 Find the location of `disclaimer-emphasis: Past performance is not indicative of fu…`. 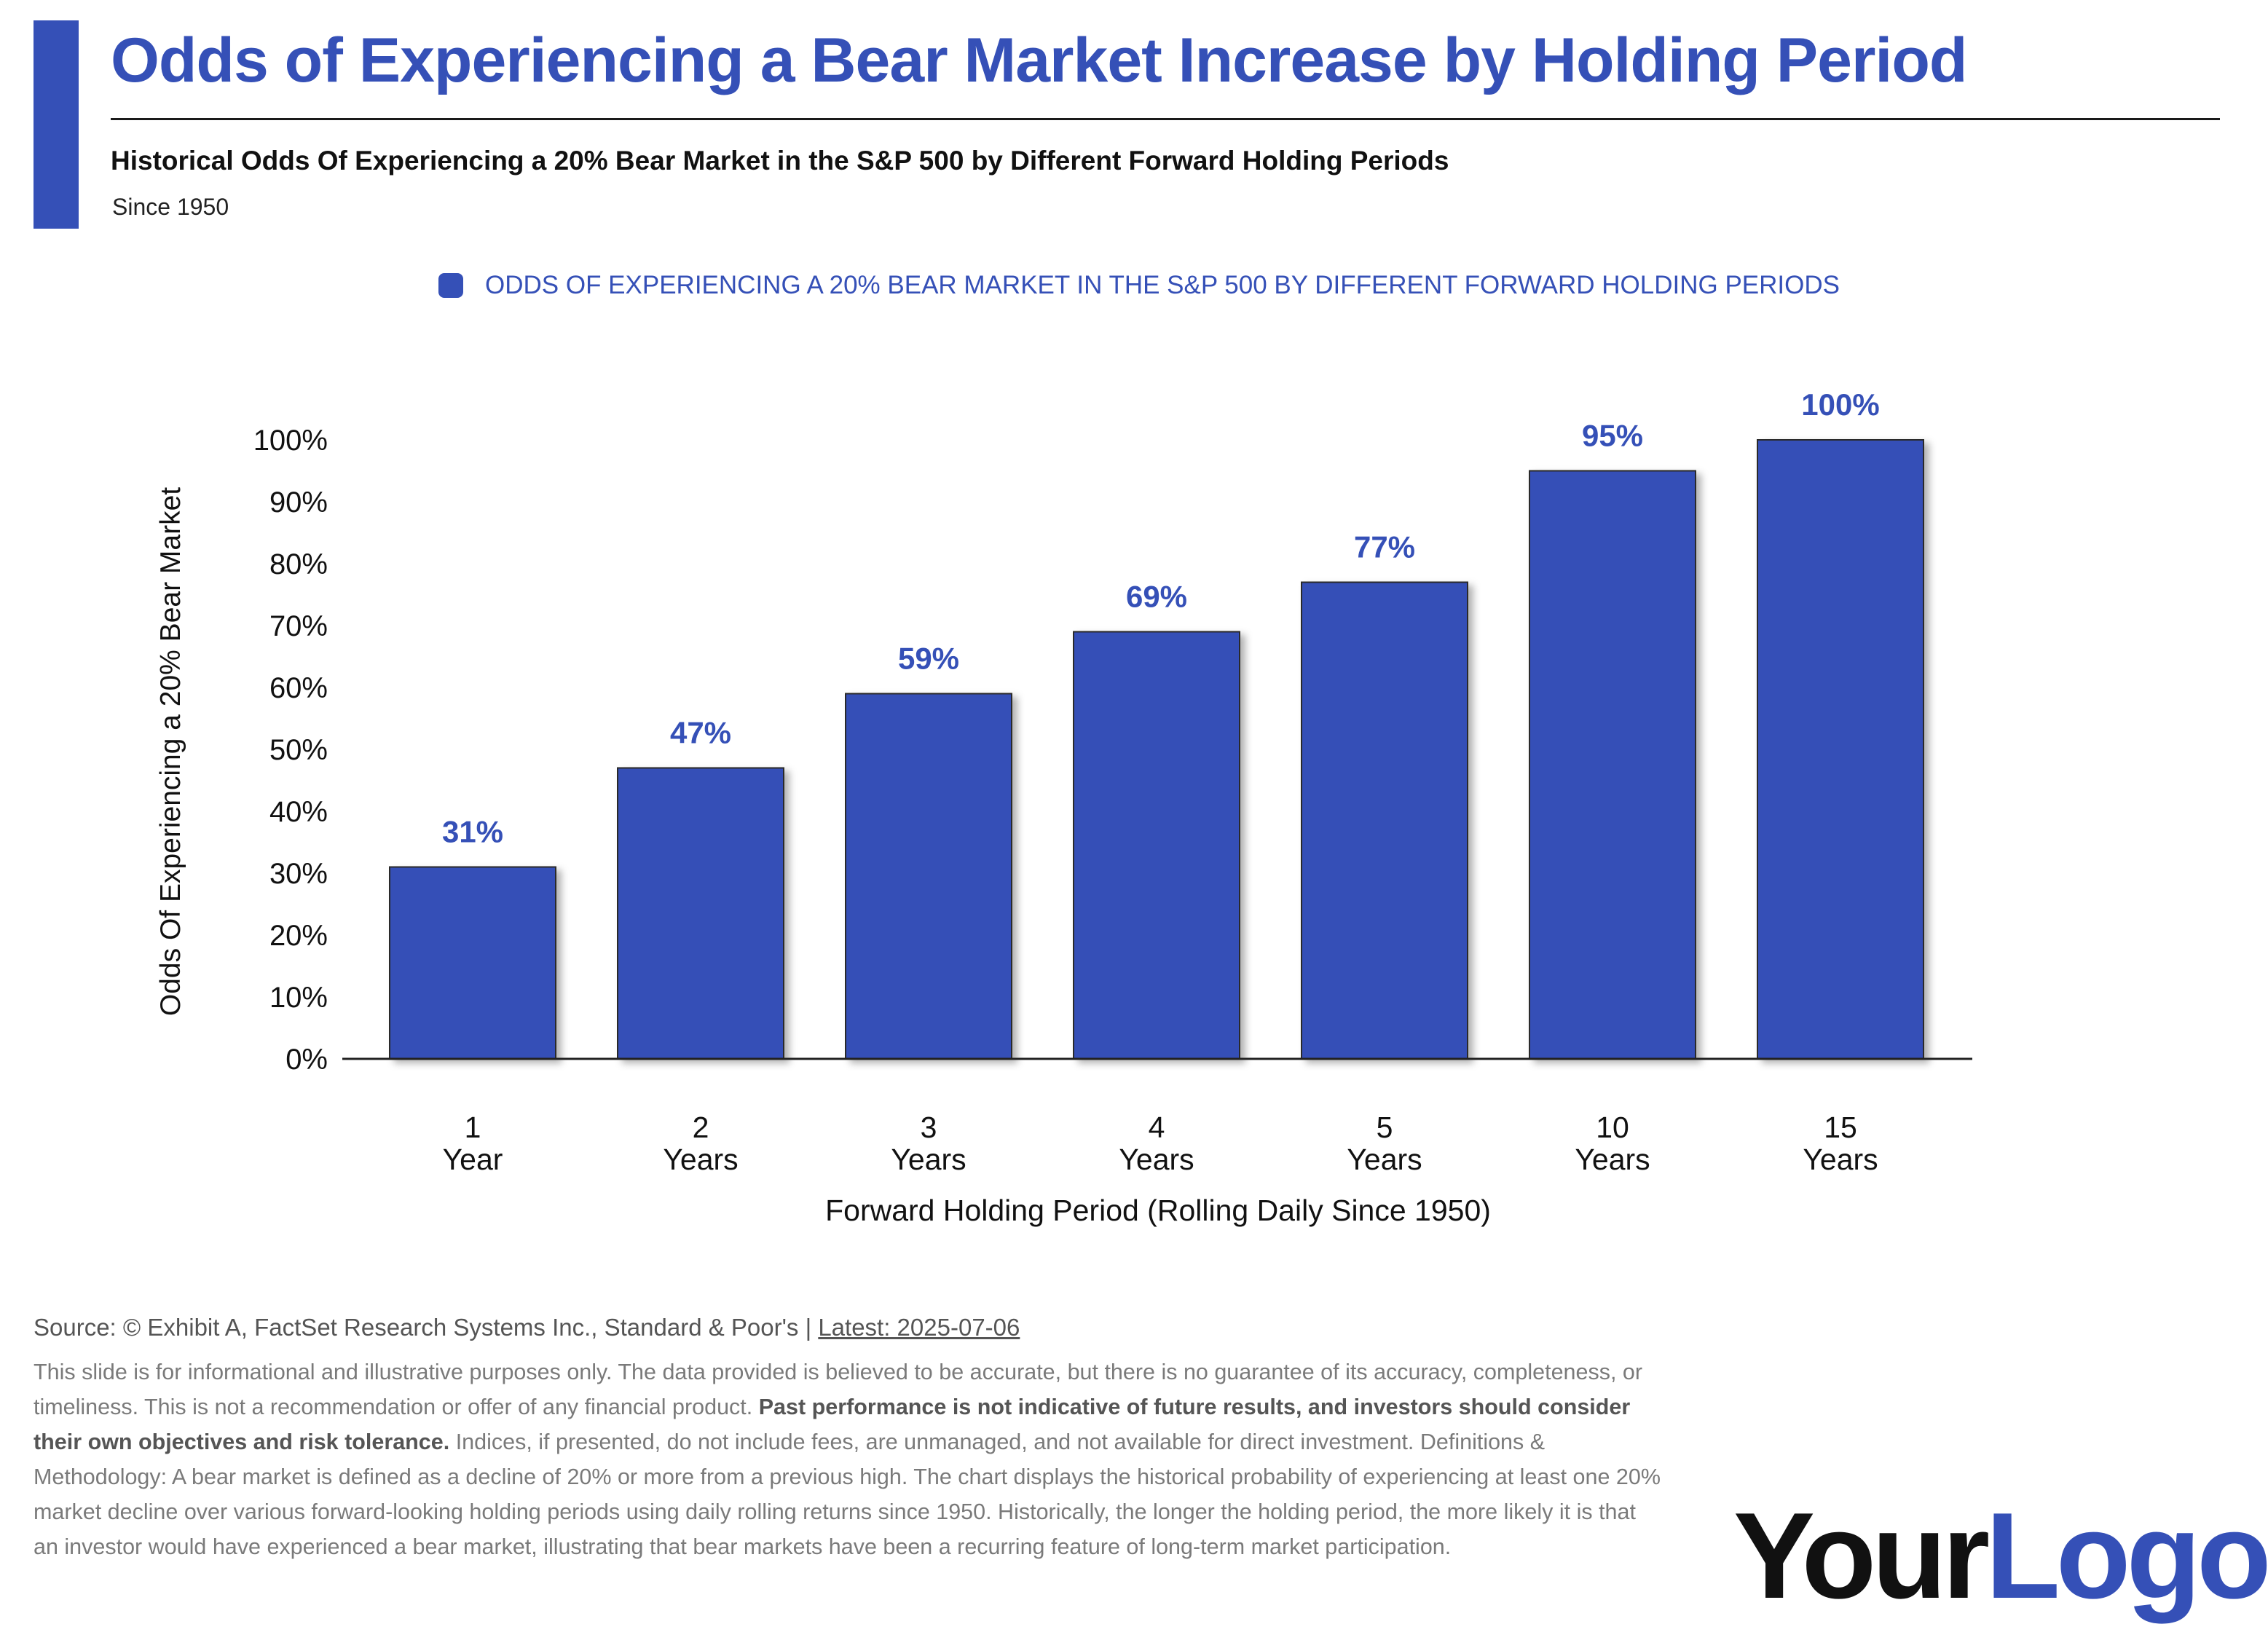

disclaimer-emphasis: Past performance is not indicative of fu… is located at coordinates (832, 1424).